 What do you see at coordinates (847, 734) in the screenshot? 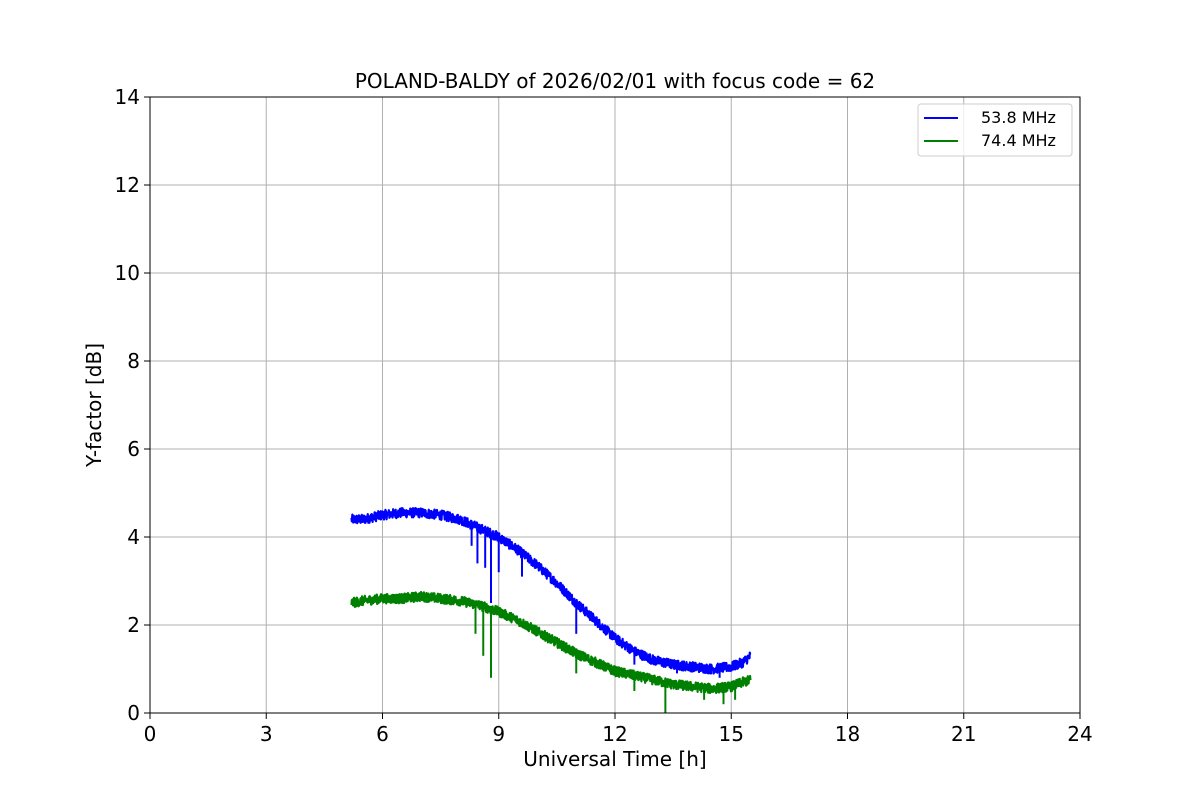
I see `x-tick-label: 18` at bounding box center [847, 734].